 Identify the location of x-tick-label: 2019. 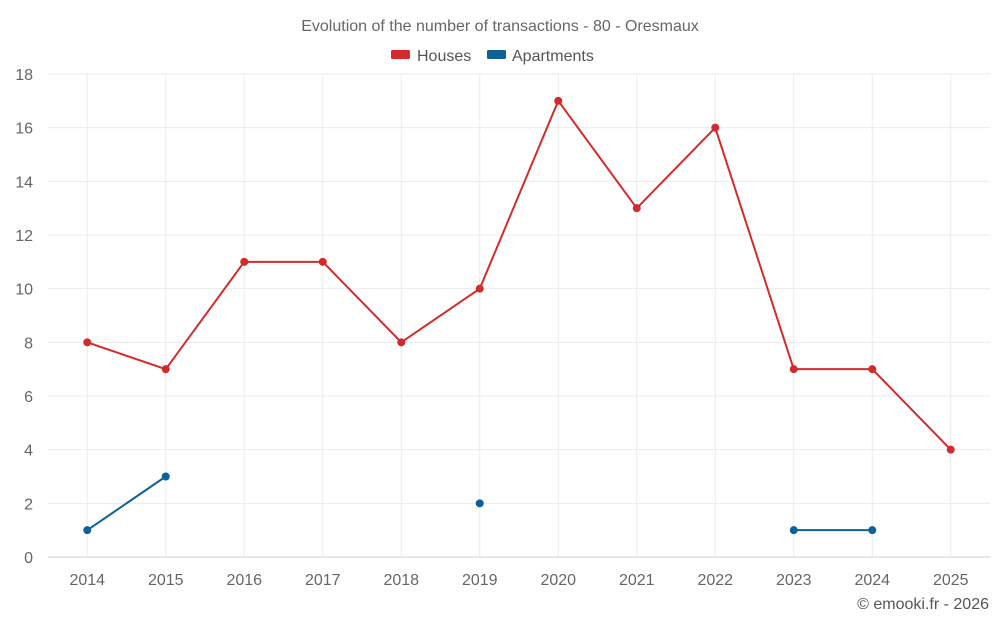
(480, 580).